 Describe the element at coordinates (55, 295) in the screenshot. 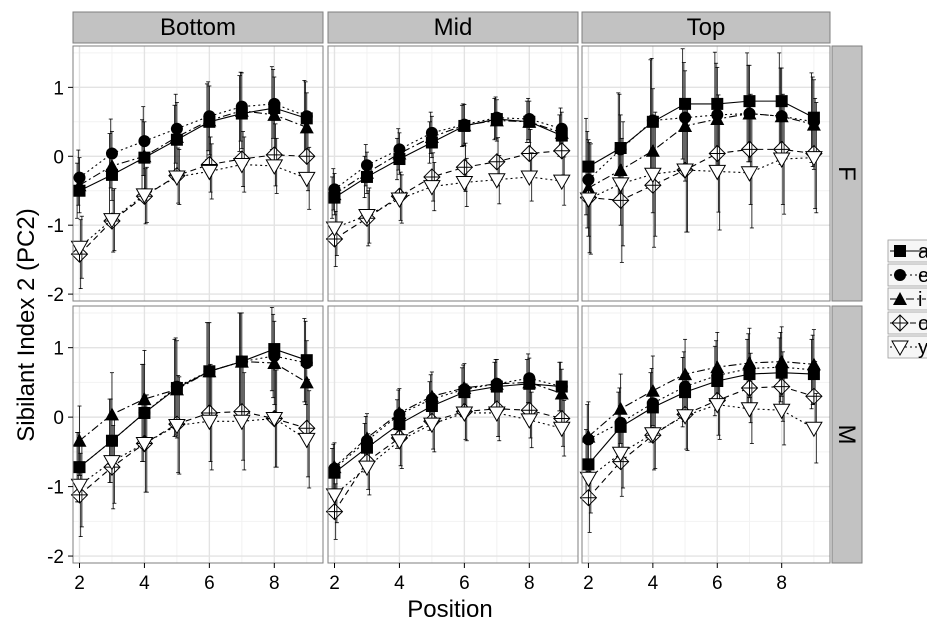

I see `y-tick-label: -2` at that location.